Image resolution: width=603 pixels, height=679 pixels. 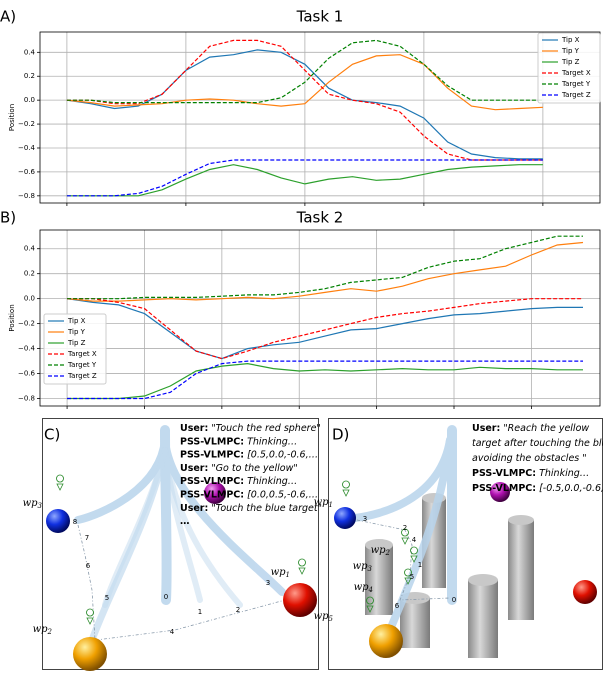 I want to click on waypoint-label: wp5, so click(x=324, y=617).